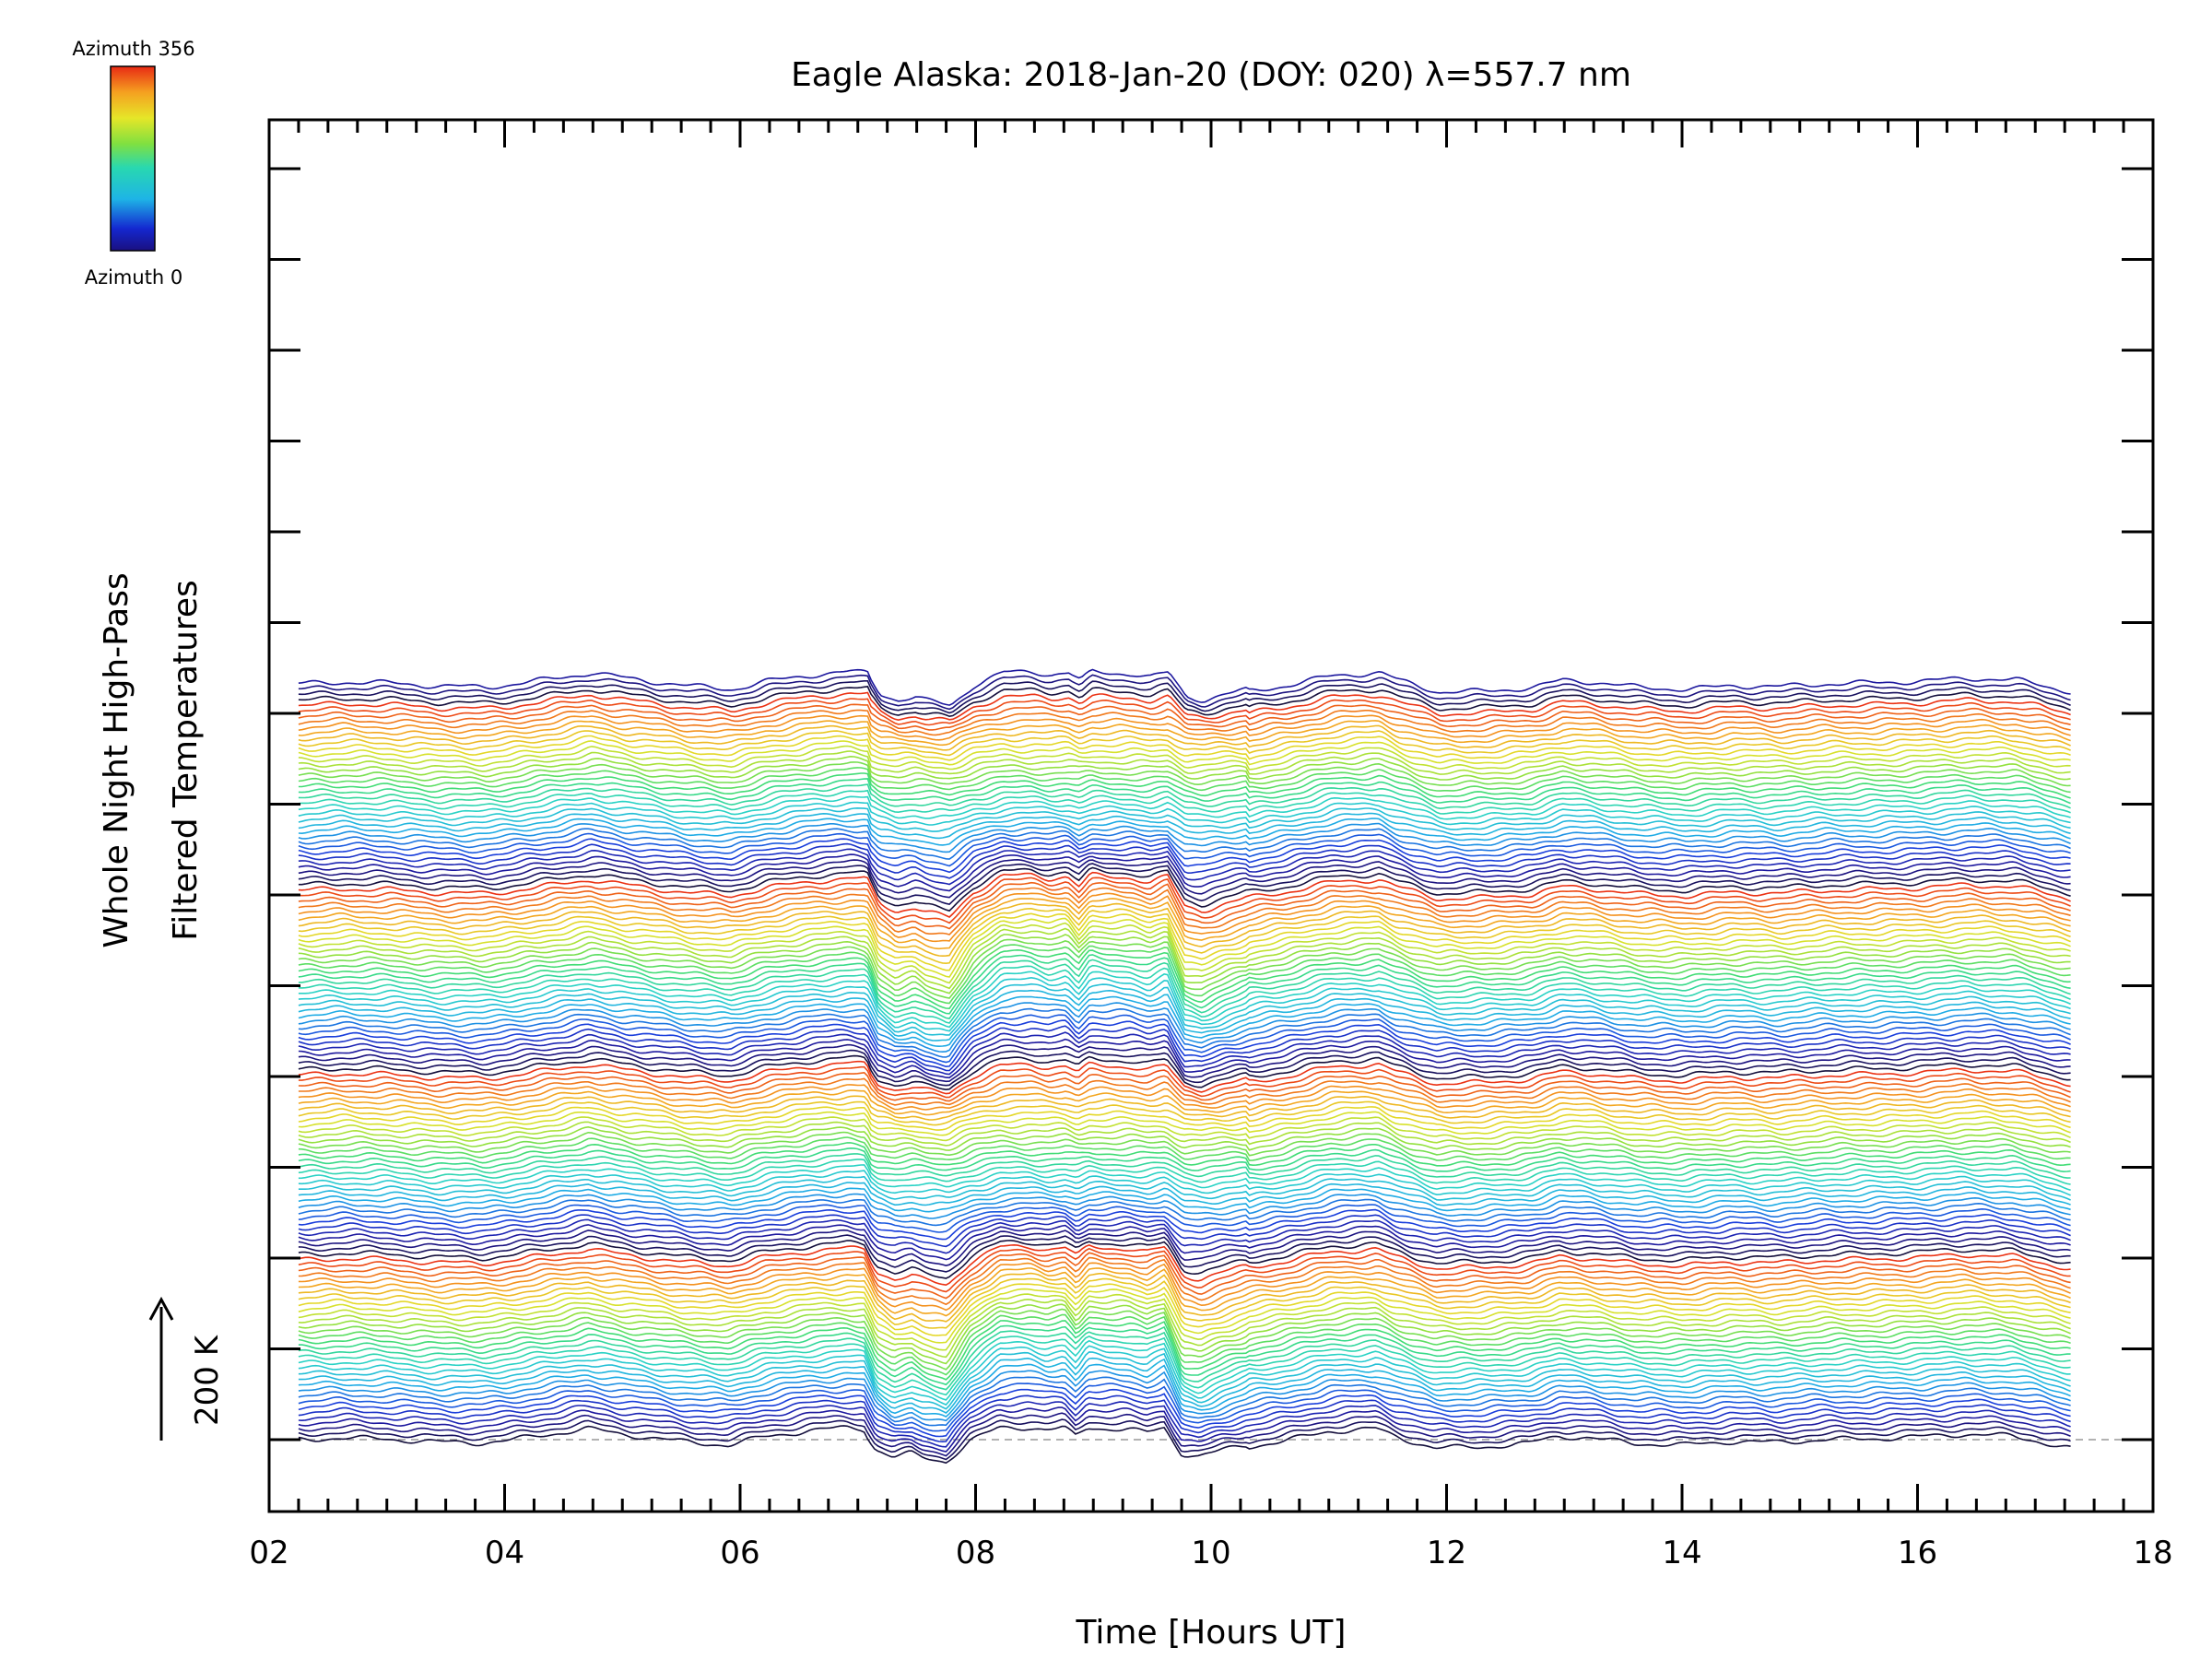 This screenshot has width=2212, height=1659. Describe the element at coordinates (975, 1553) in the screenshot. I see `x-tick-label: 08` at that location.